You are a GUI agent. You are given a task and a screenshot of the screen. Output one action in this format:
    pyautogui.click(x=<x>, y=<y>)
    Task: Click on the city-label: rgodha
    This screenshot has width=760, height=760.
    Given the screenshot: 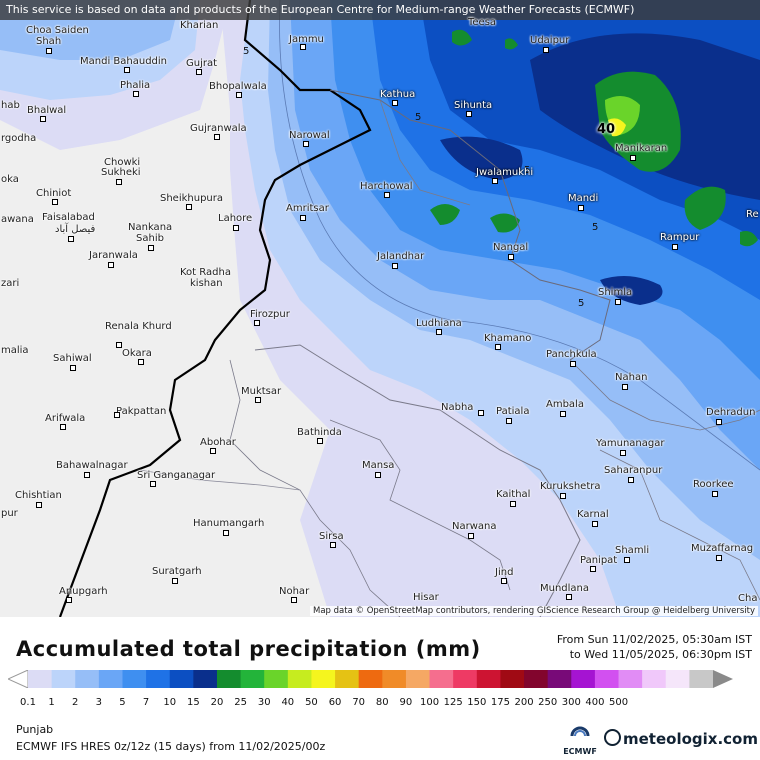 What is the action you would take?
    pyautogui.click(x=19, y=138)
    